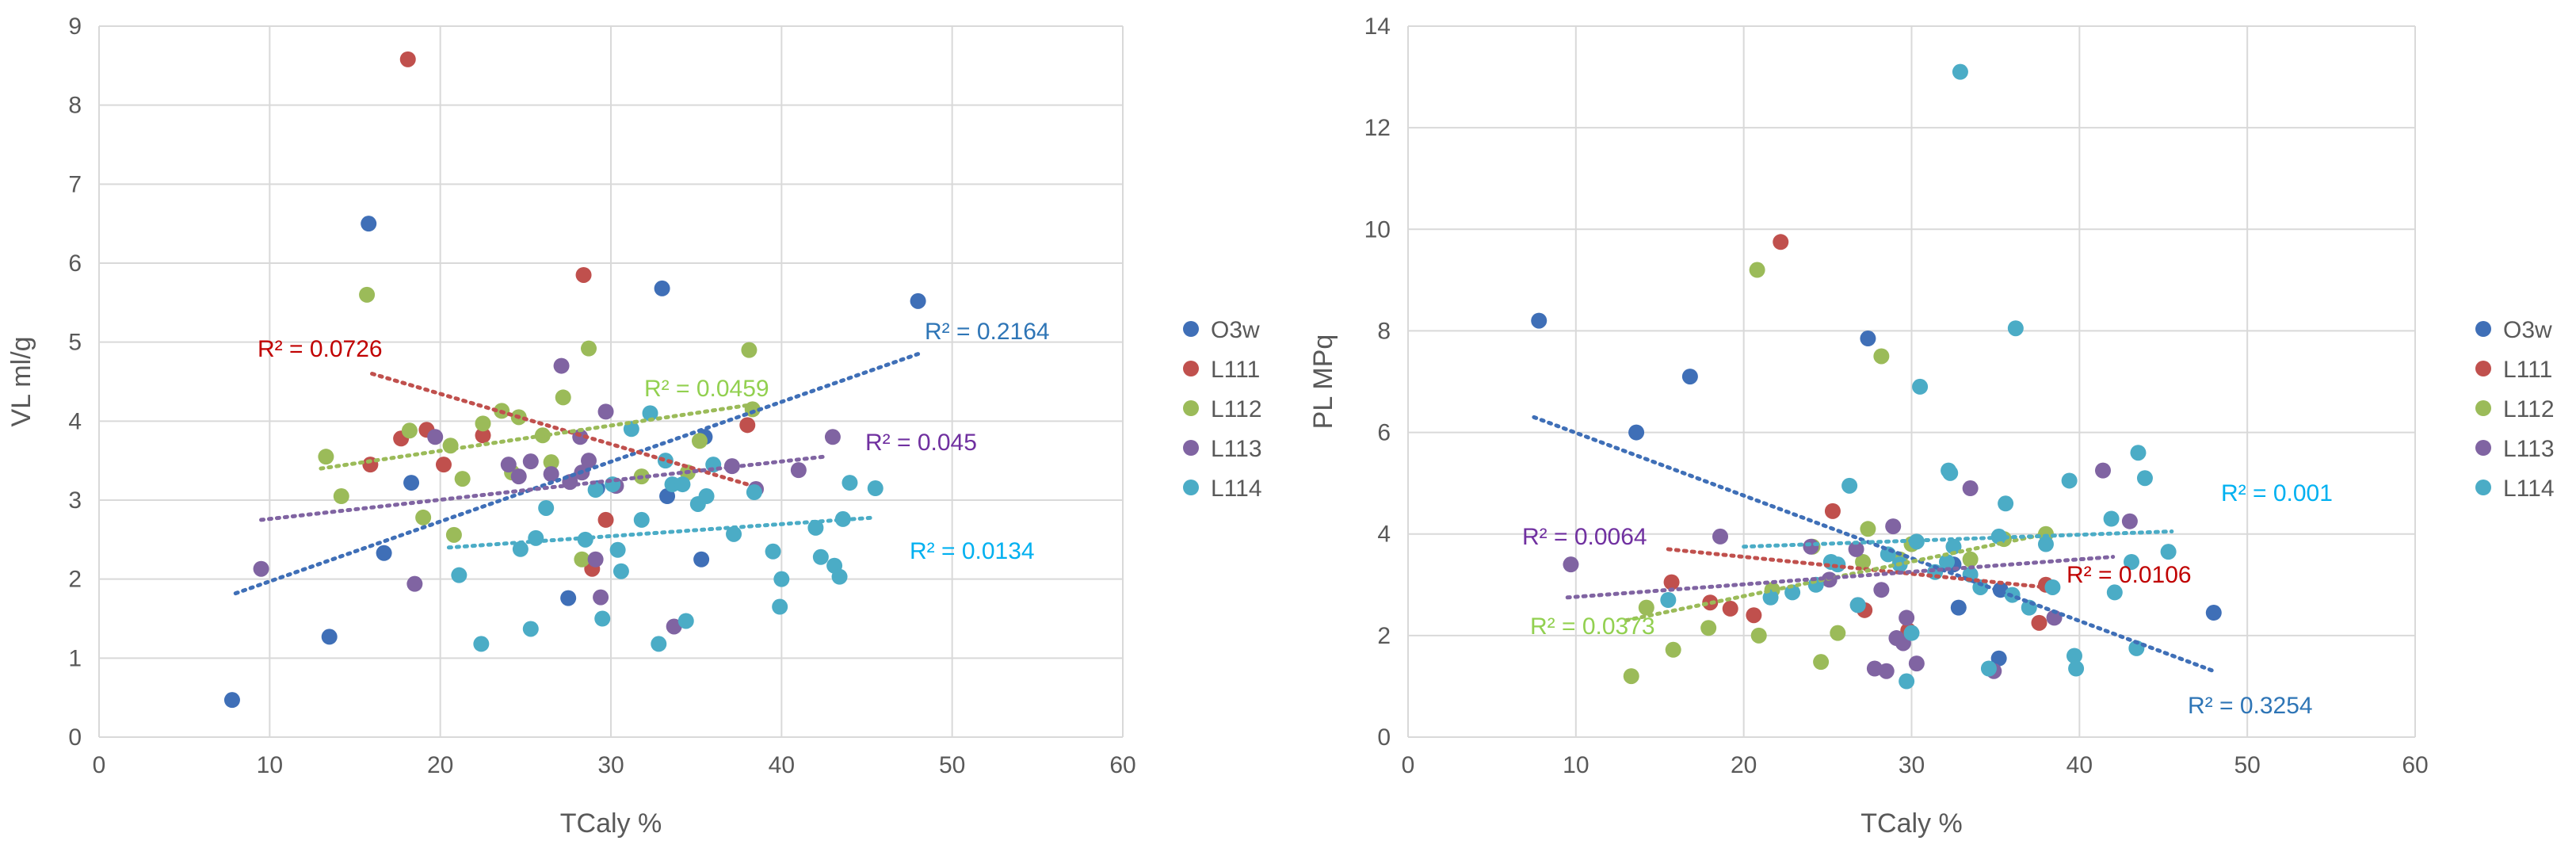 The width and height of the screenshot is (2576, 856). I want to click on y-tick-label: 10, so click(1377, 230).